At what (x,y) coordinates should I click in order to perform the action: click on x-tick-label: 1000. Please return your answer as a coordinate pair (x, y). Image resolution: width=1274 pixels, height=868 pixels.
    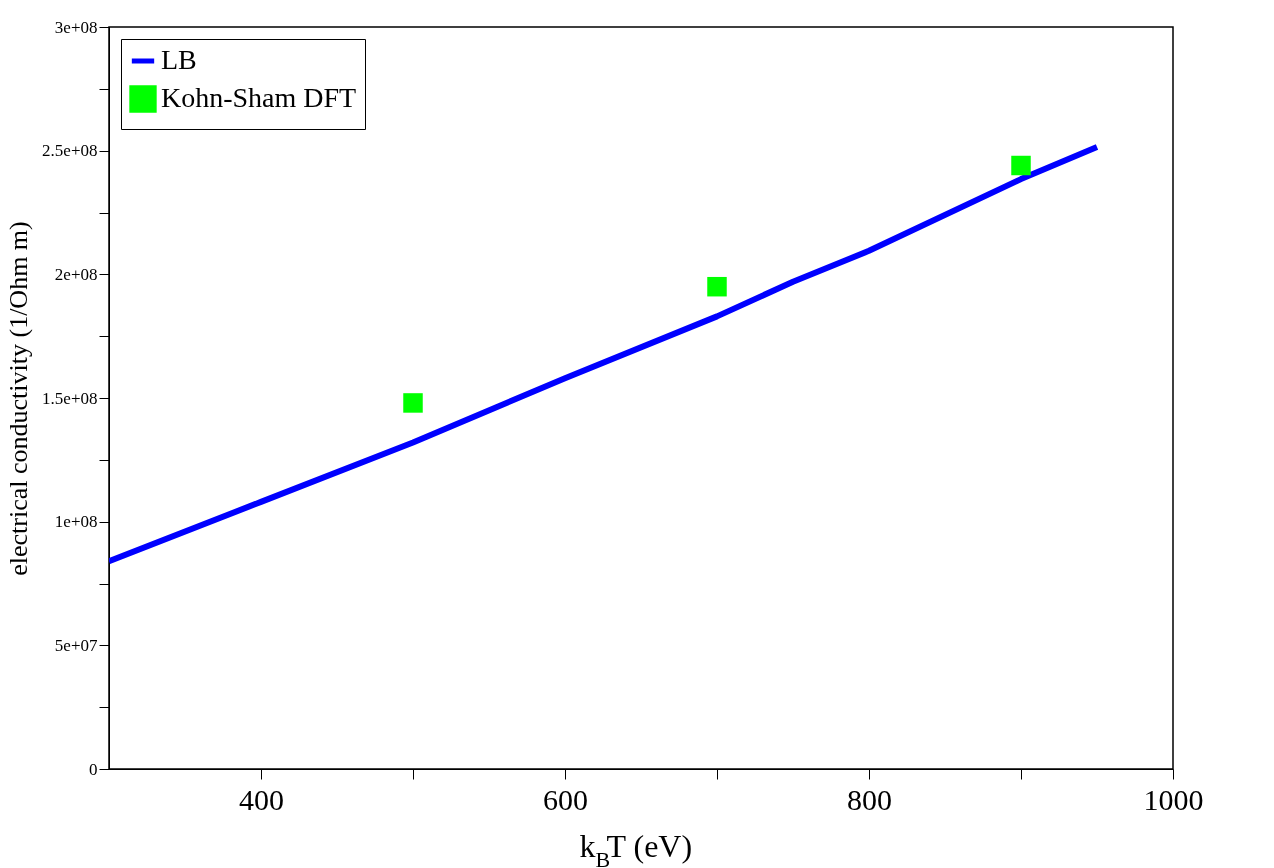
    Looking at the image, I should click on (1173, 799).